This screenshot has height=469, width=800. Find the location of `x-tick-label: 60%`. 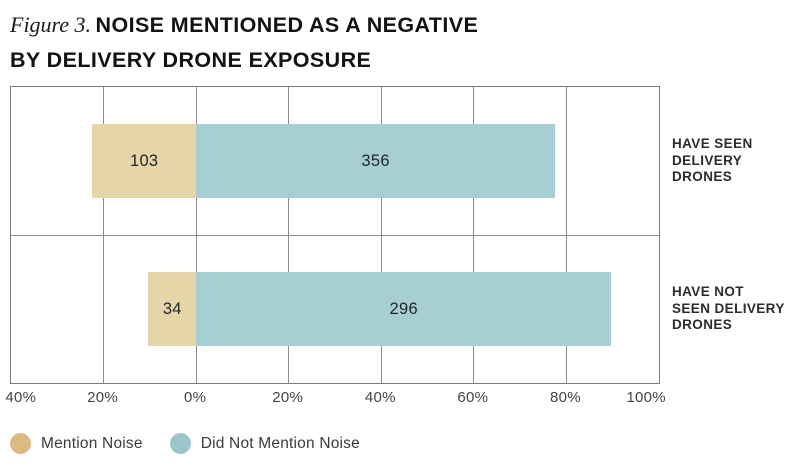

x-tick-label: 60% is located at coordinates (473, 397).